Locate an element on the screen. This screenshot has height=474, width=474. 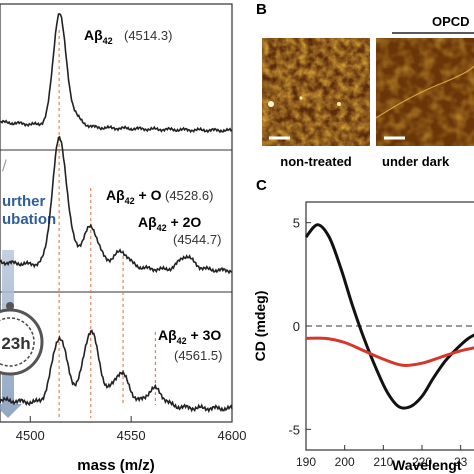
x-tick-label: 200 is located at coordinates (345, 462).